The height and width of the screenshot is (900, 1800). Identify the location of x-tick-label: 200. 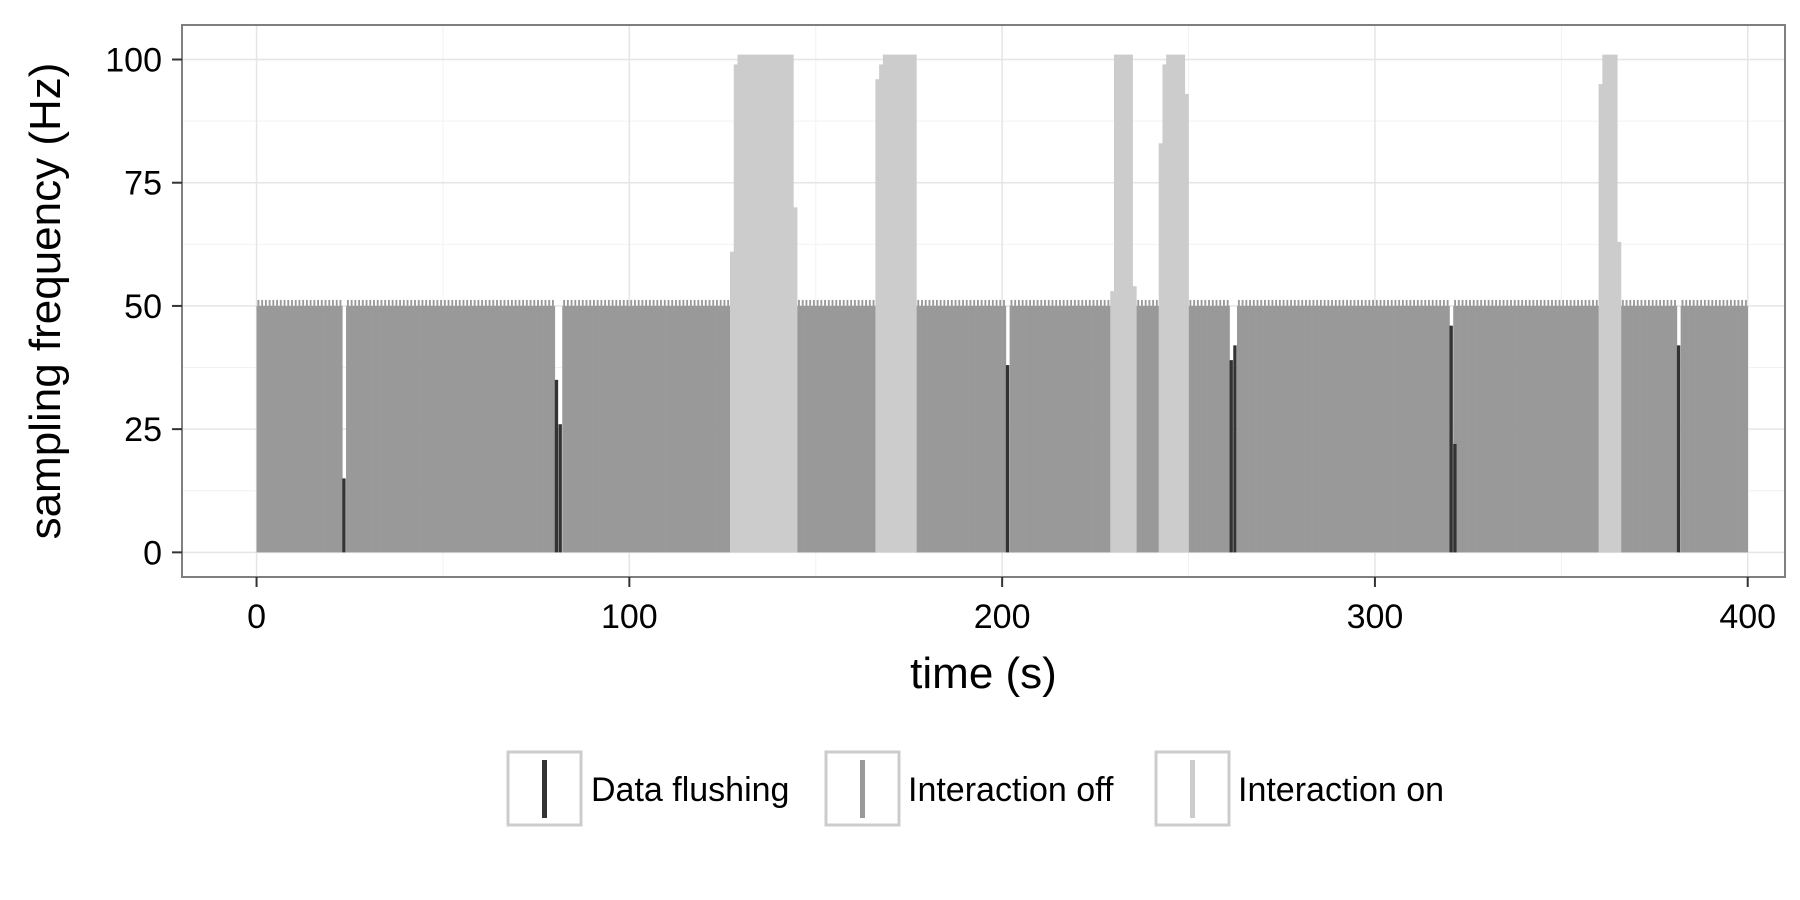
(1002, 617).